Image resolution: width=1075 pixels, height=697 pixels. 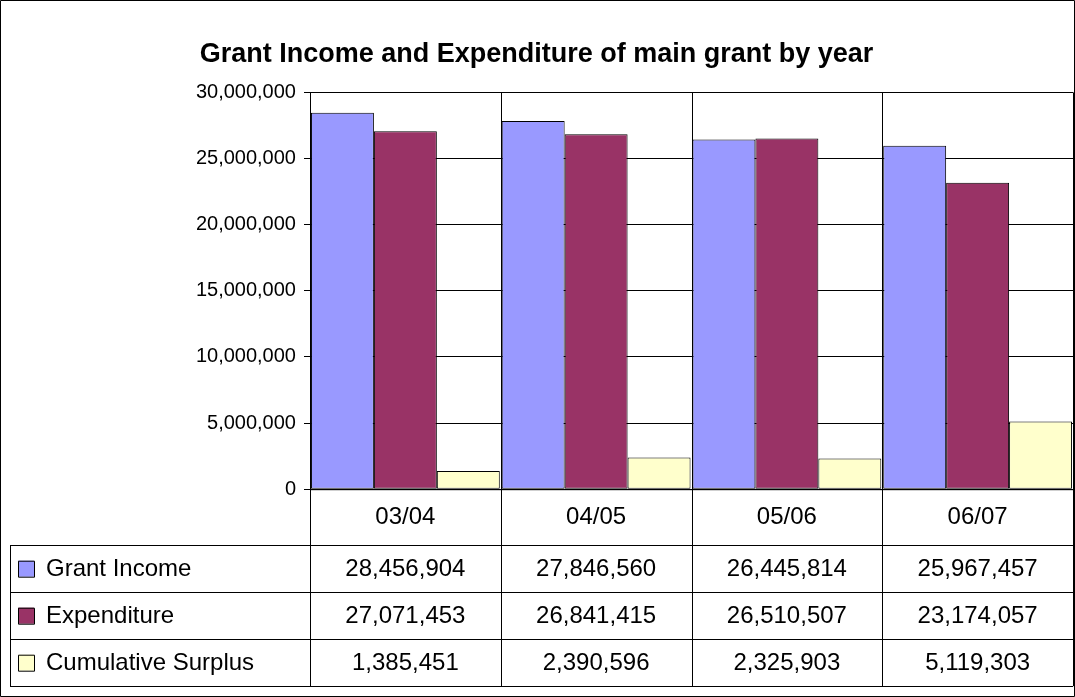 What do you see at coordinates (977, 615) in the screenshot?
I see `data-label: 23,174,057` at bounding box center [977, 615].